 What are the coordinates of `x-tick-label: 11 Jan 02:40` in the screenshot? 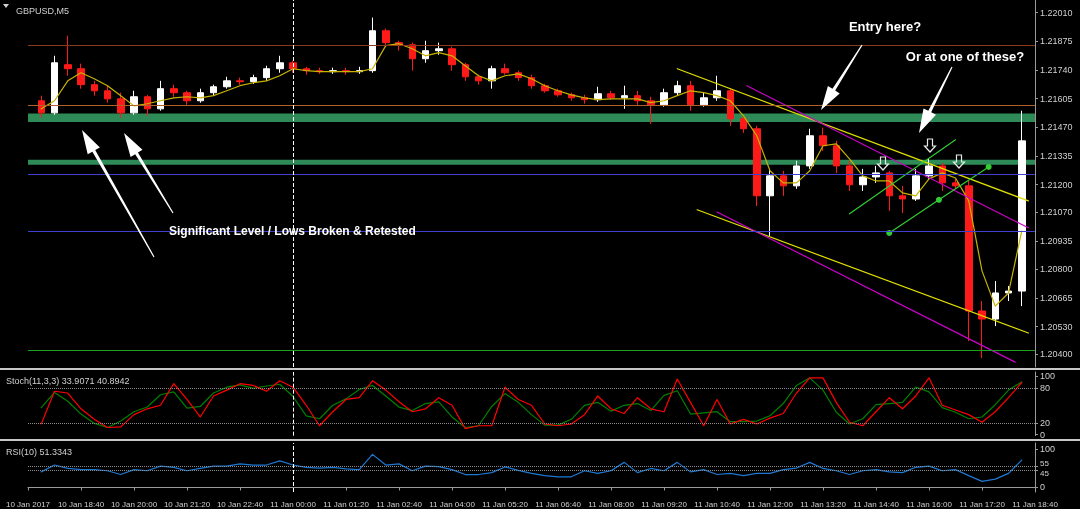 It's located at (399, 504).